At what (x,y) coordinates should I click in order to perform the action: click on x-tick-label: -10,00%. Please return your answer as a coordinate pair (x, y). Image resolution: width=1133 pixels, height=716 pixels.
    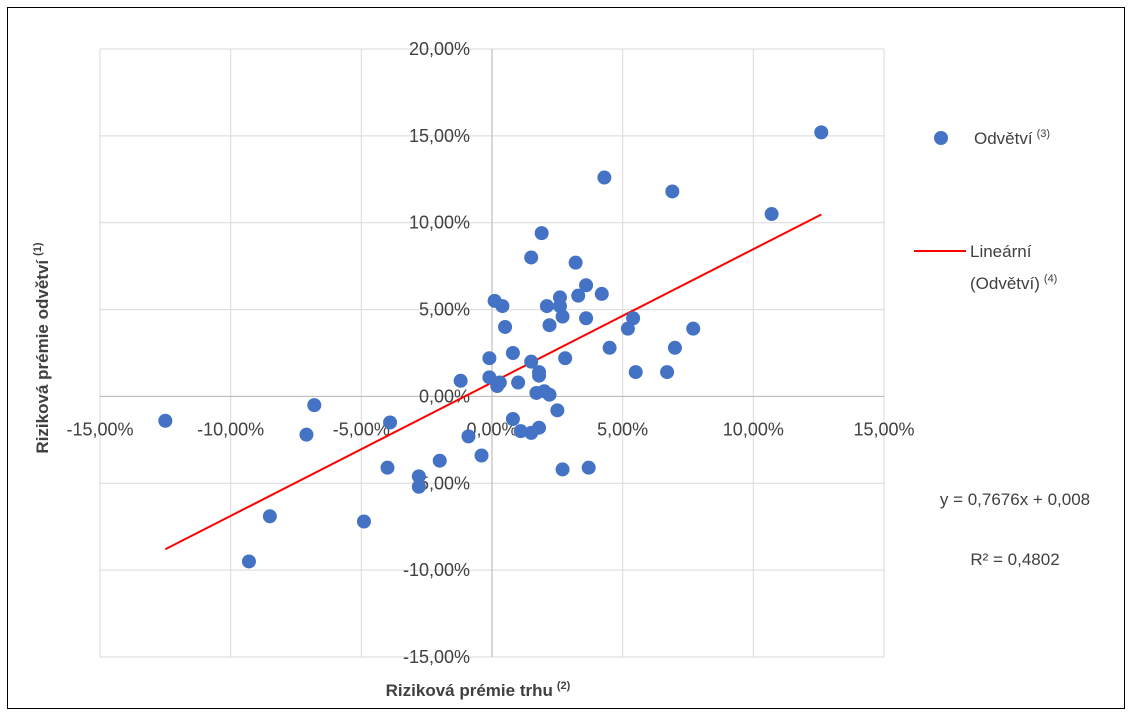
    Looking at the image, I should click on (230, 429).